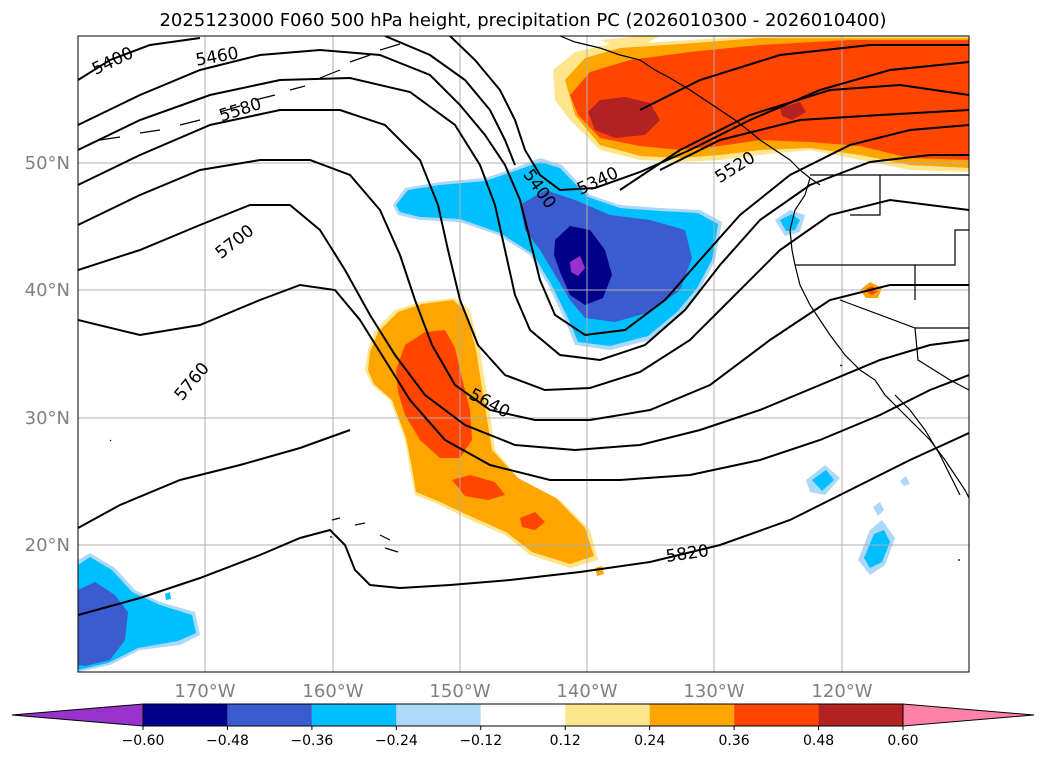  What do you see at coordinates (713, 691) in the screenshot?
I see `lon-label-130w: 130°W` at bounding box center [713, 691].